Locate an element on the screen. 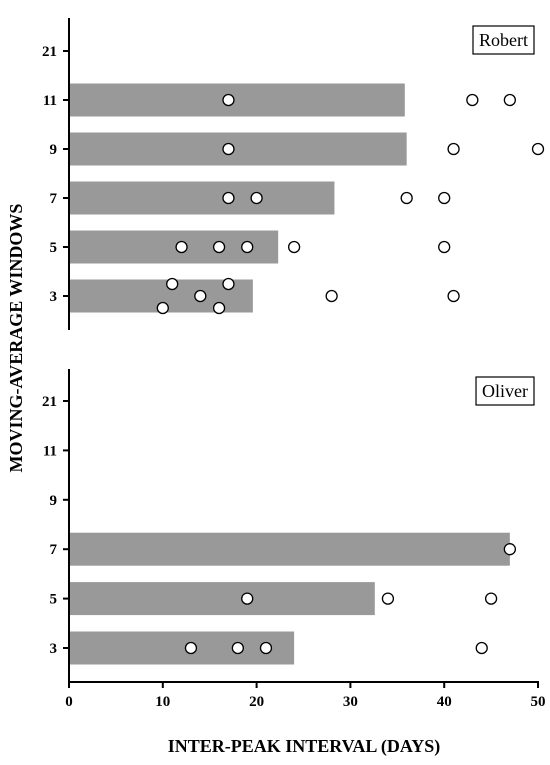  x-tick-label: 50 is located at coordinates (538, 702).